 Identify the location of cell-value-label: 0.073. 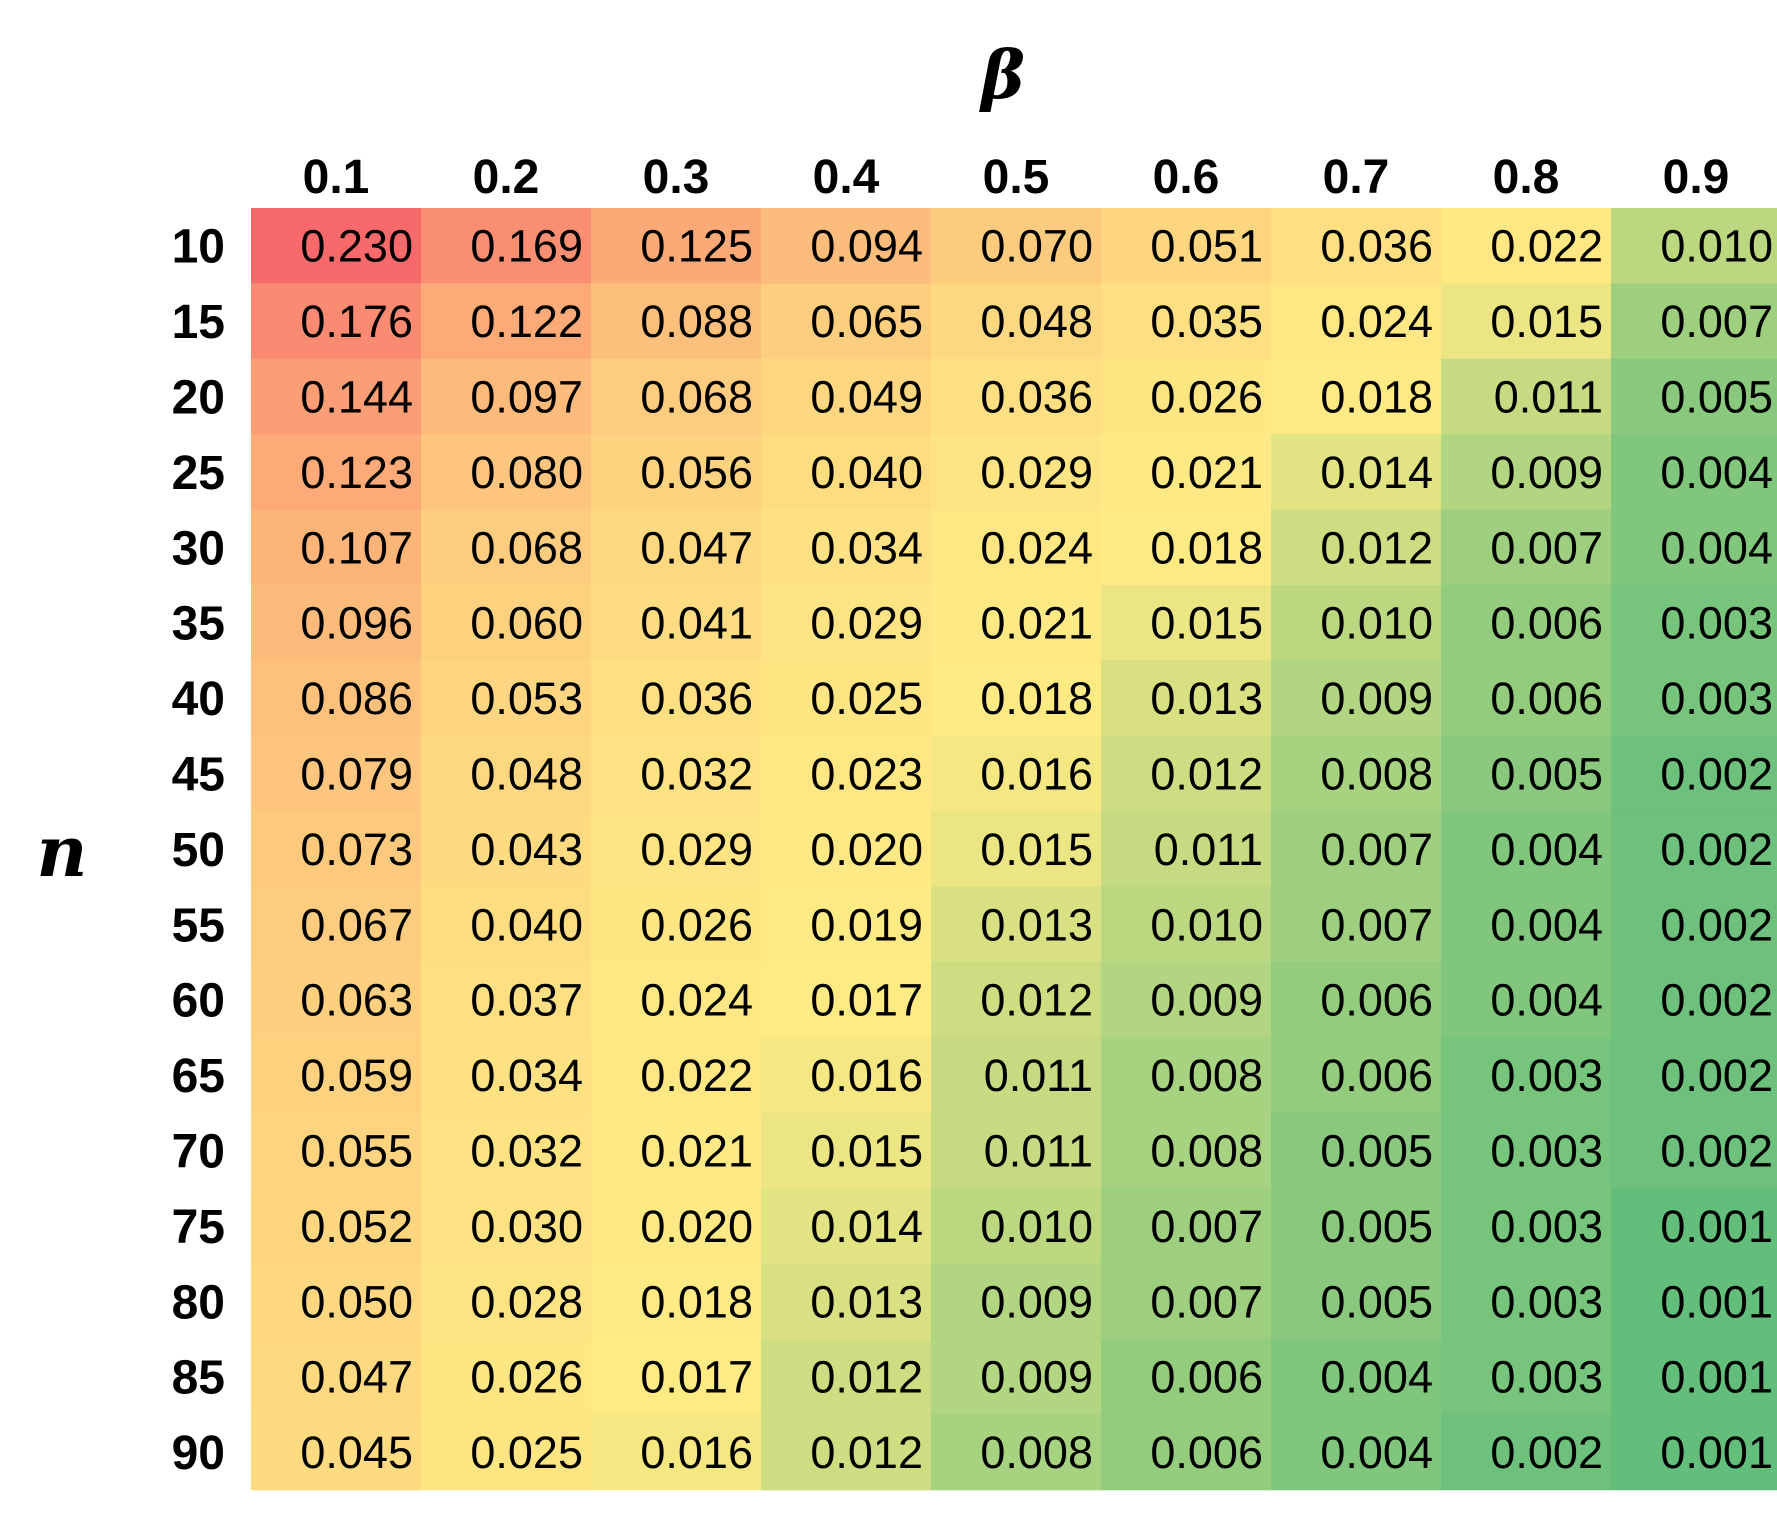
(356, 849).